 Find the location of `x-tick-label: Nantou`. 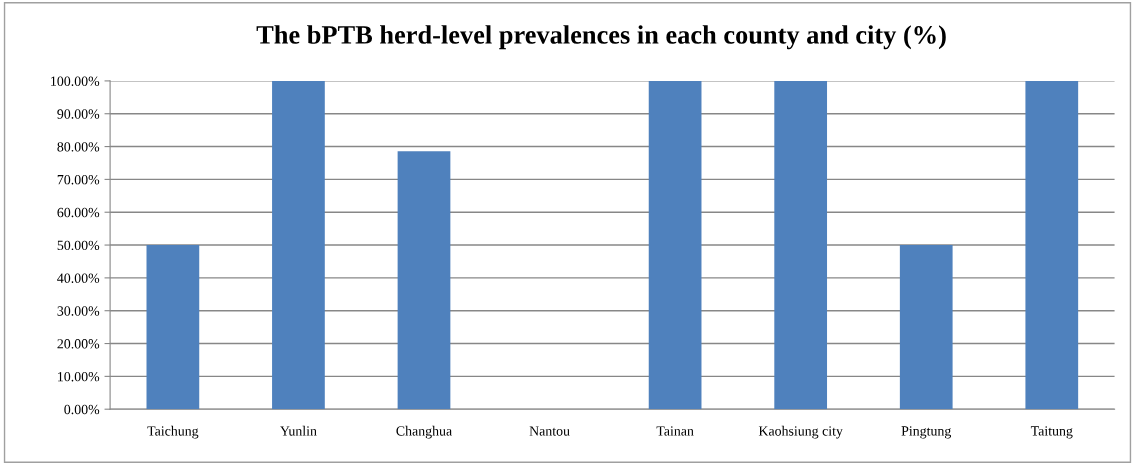

x-tick-label: Nantou is located at coordinates (549, 431).